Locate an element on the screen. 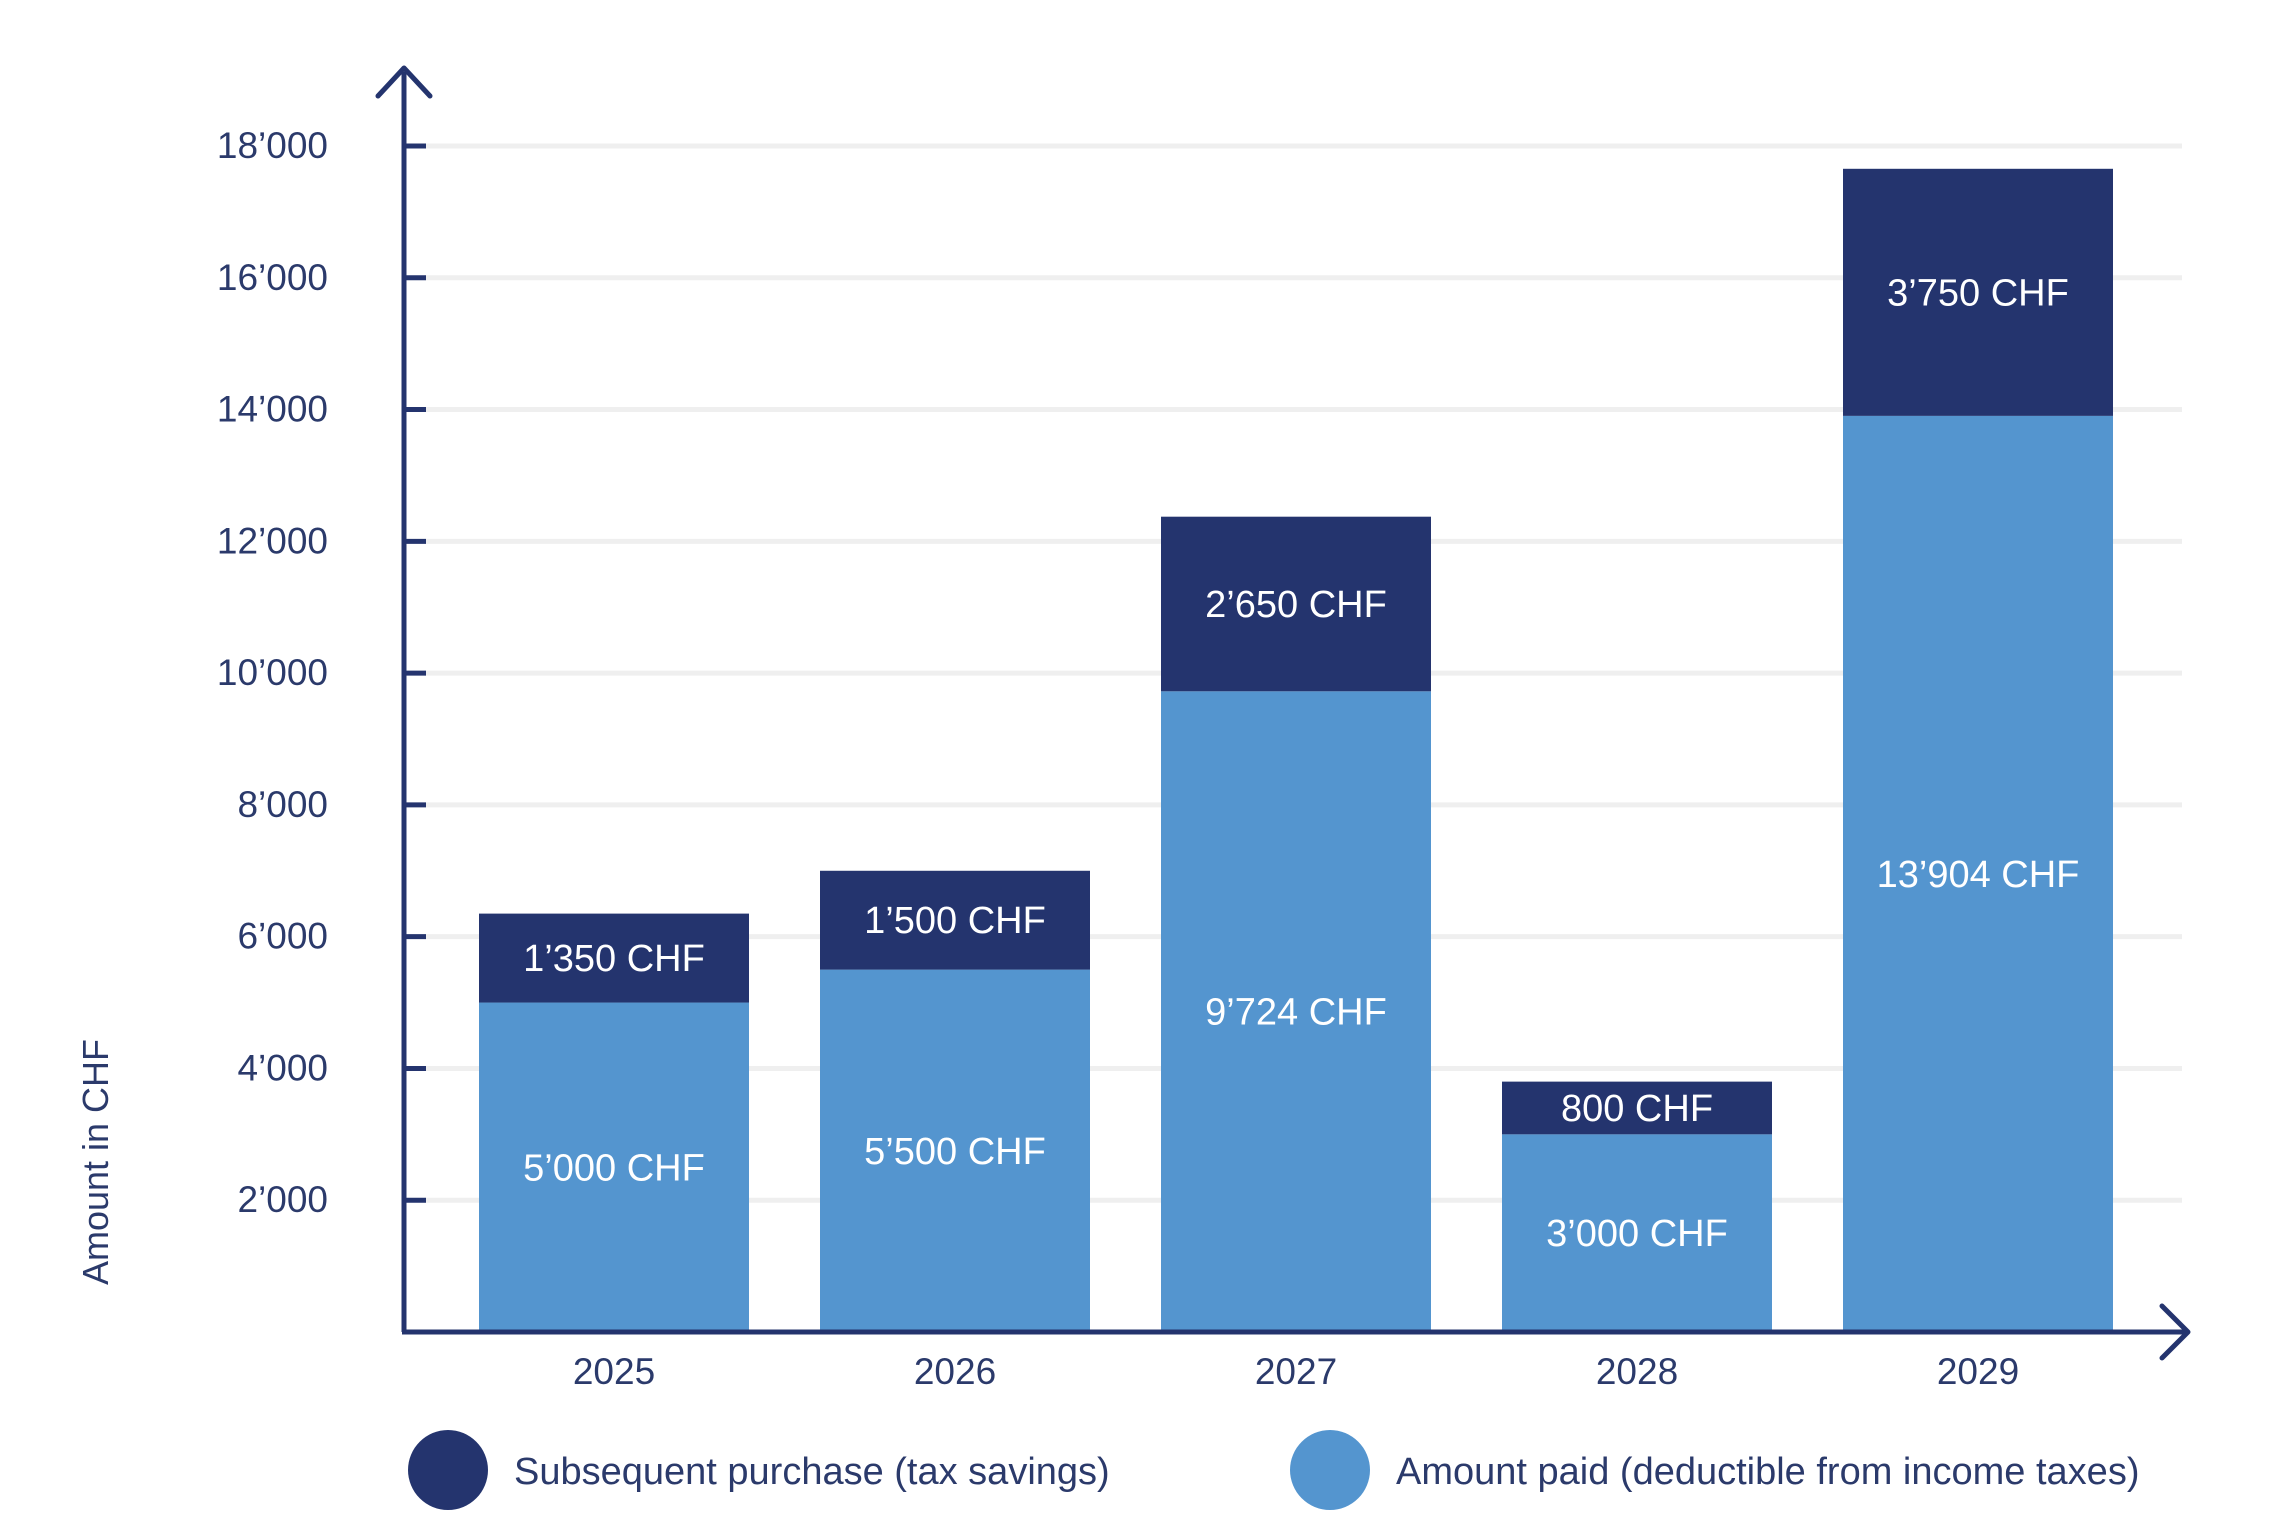 The image size is (2293, 1533). bar-label-subsequent-purchase: 1’350 CHF is located at coordinates (614, 959).